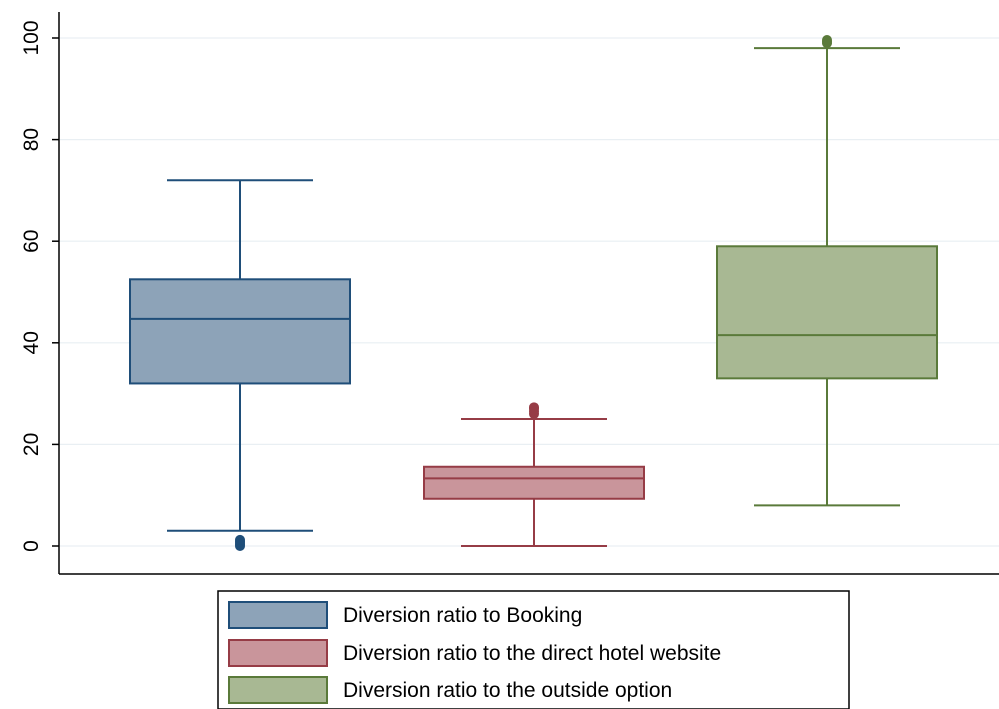 Image resolution: width=999 pixels, height=709 pixels. I want to click on y-tick-label: 40, so click(31, 342).